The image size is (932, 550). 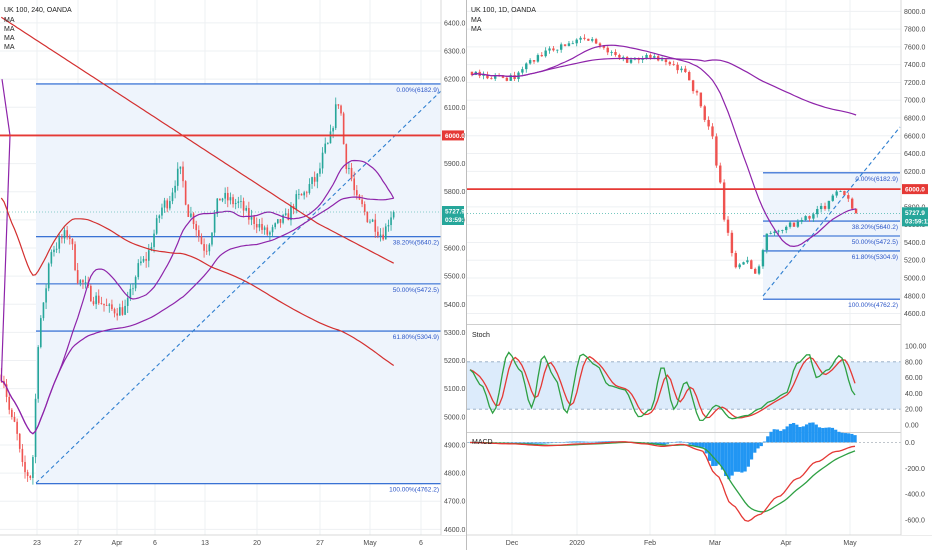 I want to click on price-axis-label: 5000.0, so click(x=455, y=417).